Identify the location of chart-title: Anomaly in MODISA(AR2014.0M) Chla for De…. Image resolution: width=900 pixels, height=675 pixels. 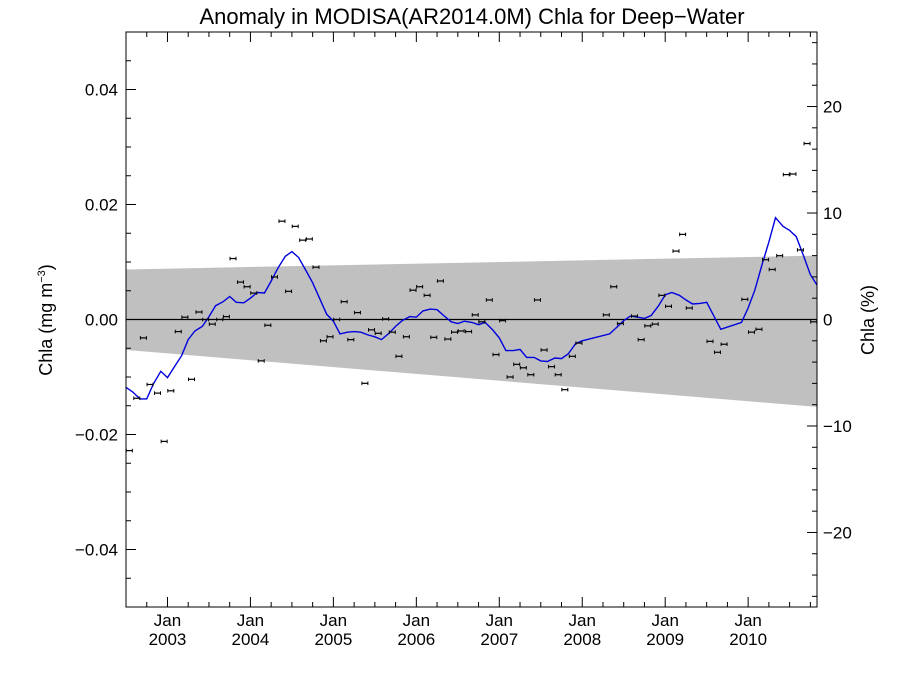
(471, 16).